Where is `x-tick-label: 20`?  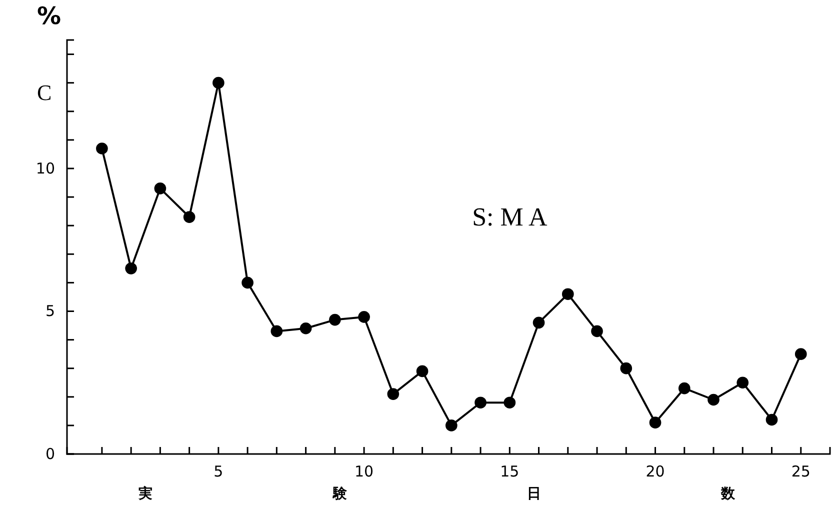 x-tick-label: 20 is located at coordinates (655, 471).